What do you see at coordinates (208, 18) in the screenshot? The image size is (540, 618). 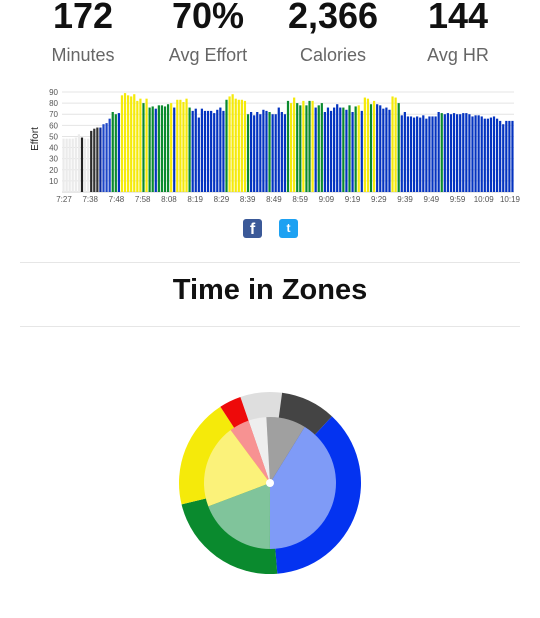 I see `stat-avg-effort-value: 70%` at bounding box center [208, 18].